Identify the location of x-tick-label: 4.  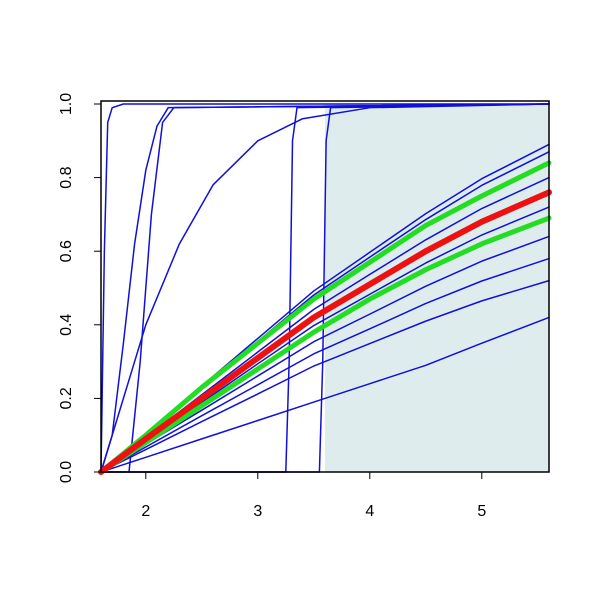
(369, 511).